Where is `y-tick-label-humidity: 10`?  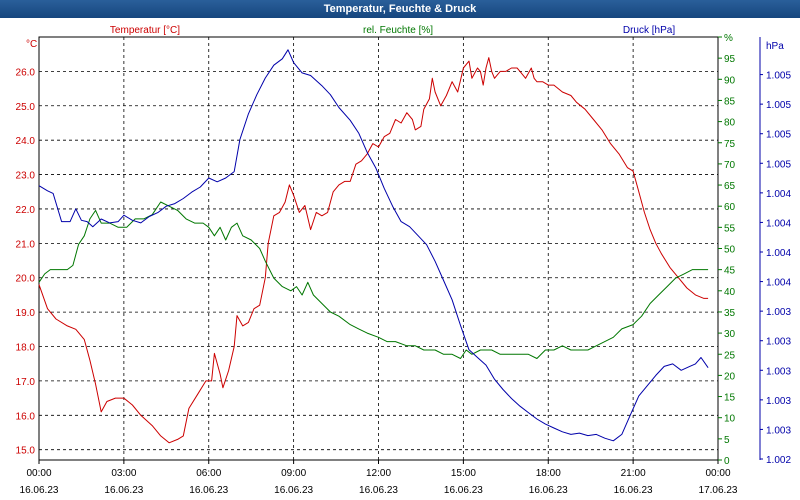 y-tick-label-humidity: 10 is located at coordinates (730, 419).